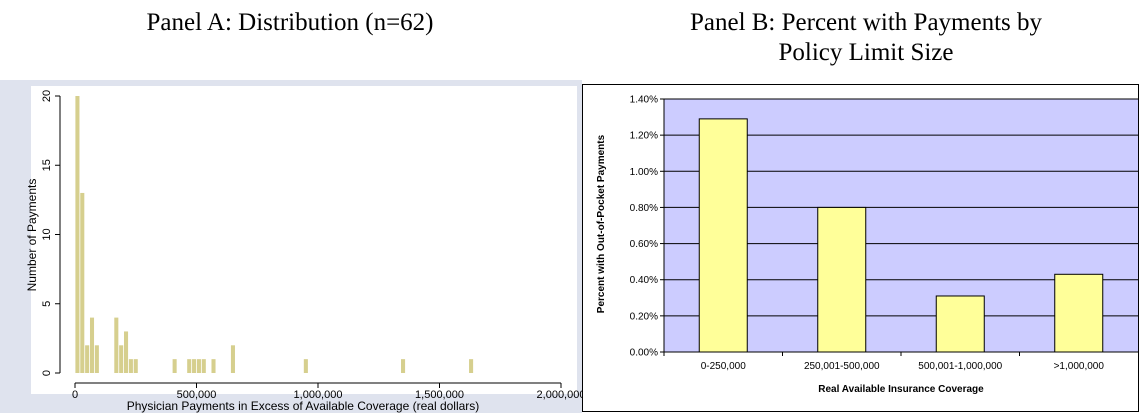 The image size is (1142, 413). I want to click on x-tick-label: 500,000, so click(197, 395).